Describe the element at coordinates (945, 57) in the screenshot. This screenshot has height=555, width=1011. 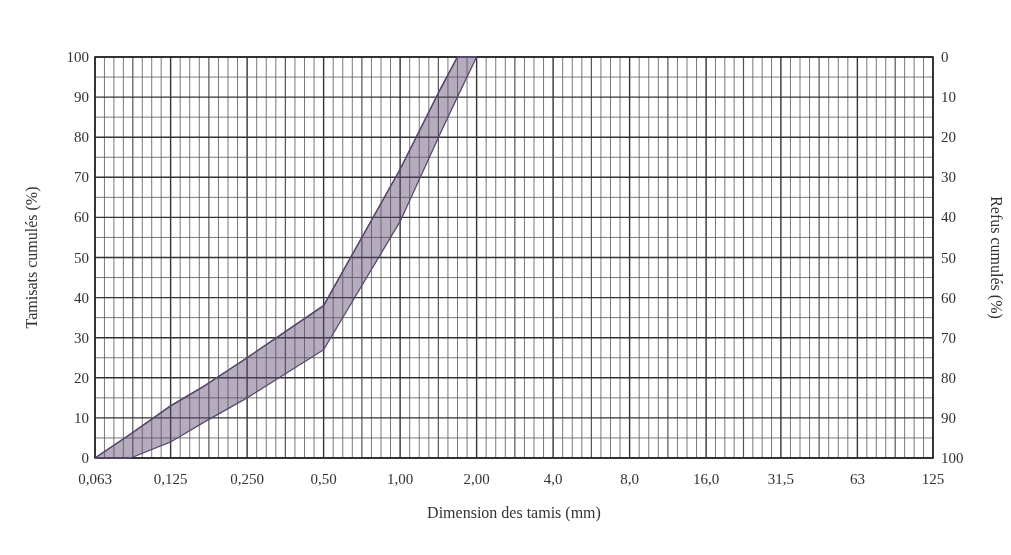
I see `y2-tick-label: 0` at that location.